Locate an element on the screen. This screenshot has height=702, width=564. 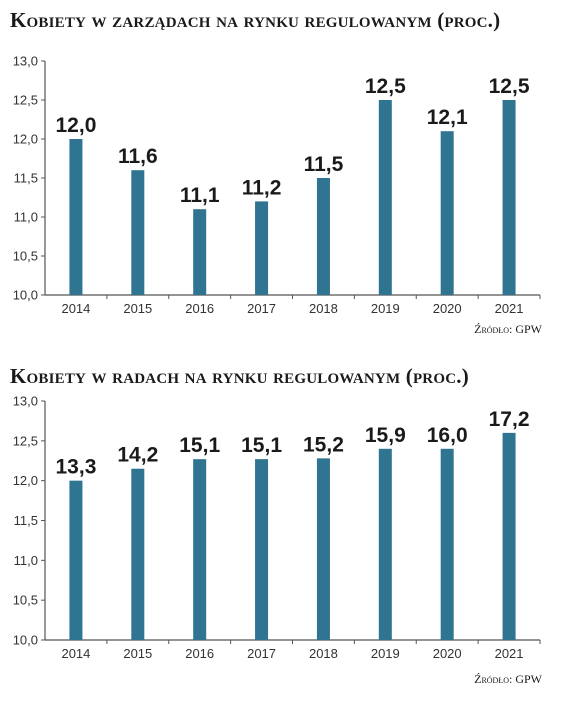
data-label: 11,6 is located at coordinates (138, 156).